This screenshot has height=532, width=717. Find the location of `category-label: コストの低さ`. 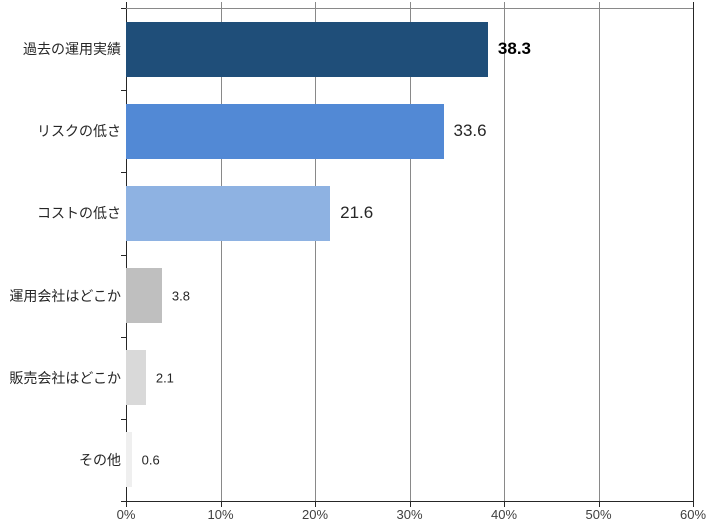

category-label: コストの低さ is located at coordinates (79, 213).